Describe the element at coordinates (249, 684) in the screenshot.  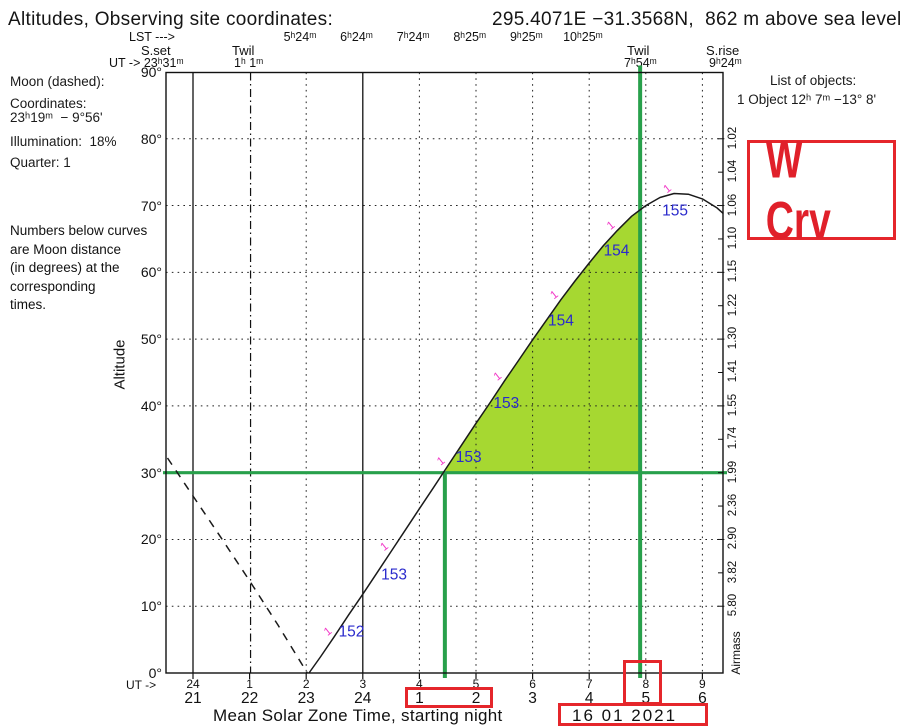
I see `ut-tick-label: 1` at that location.